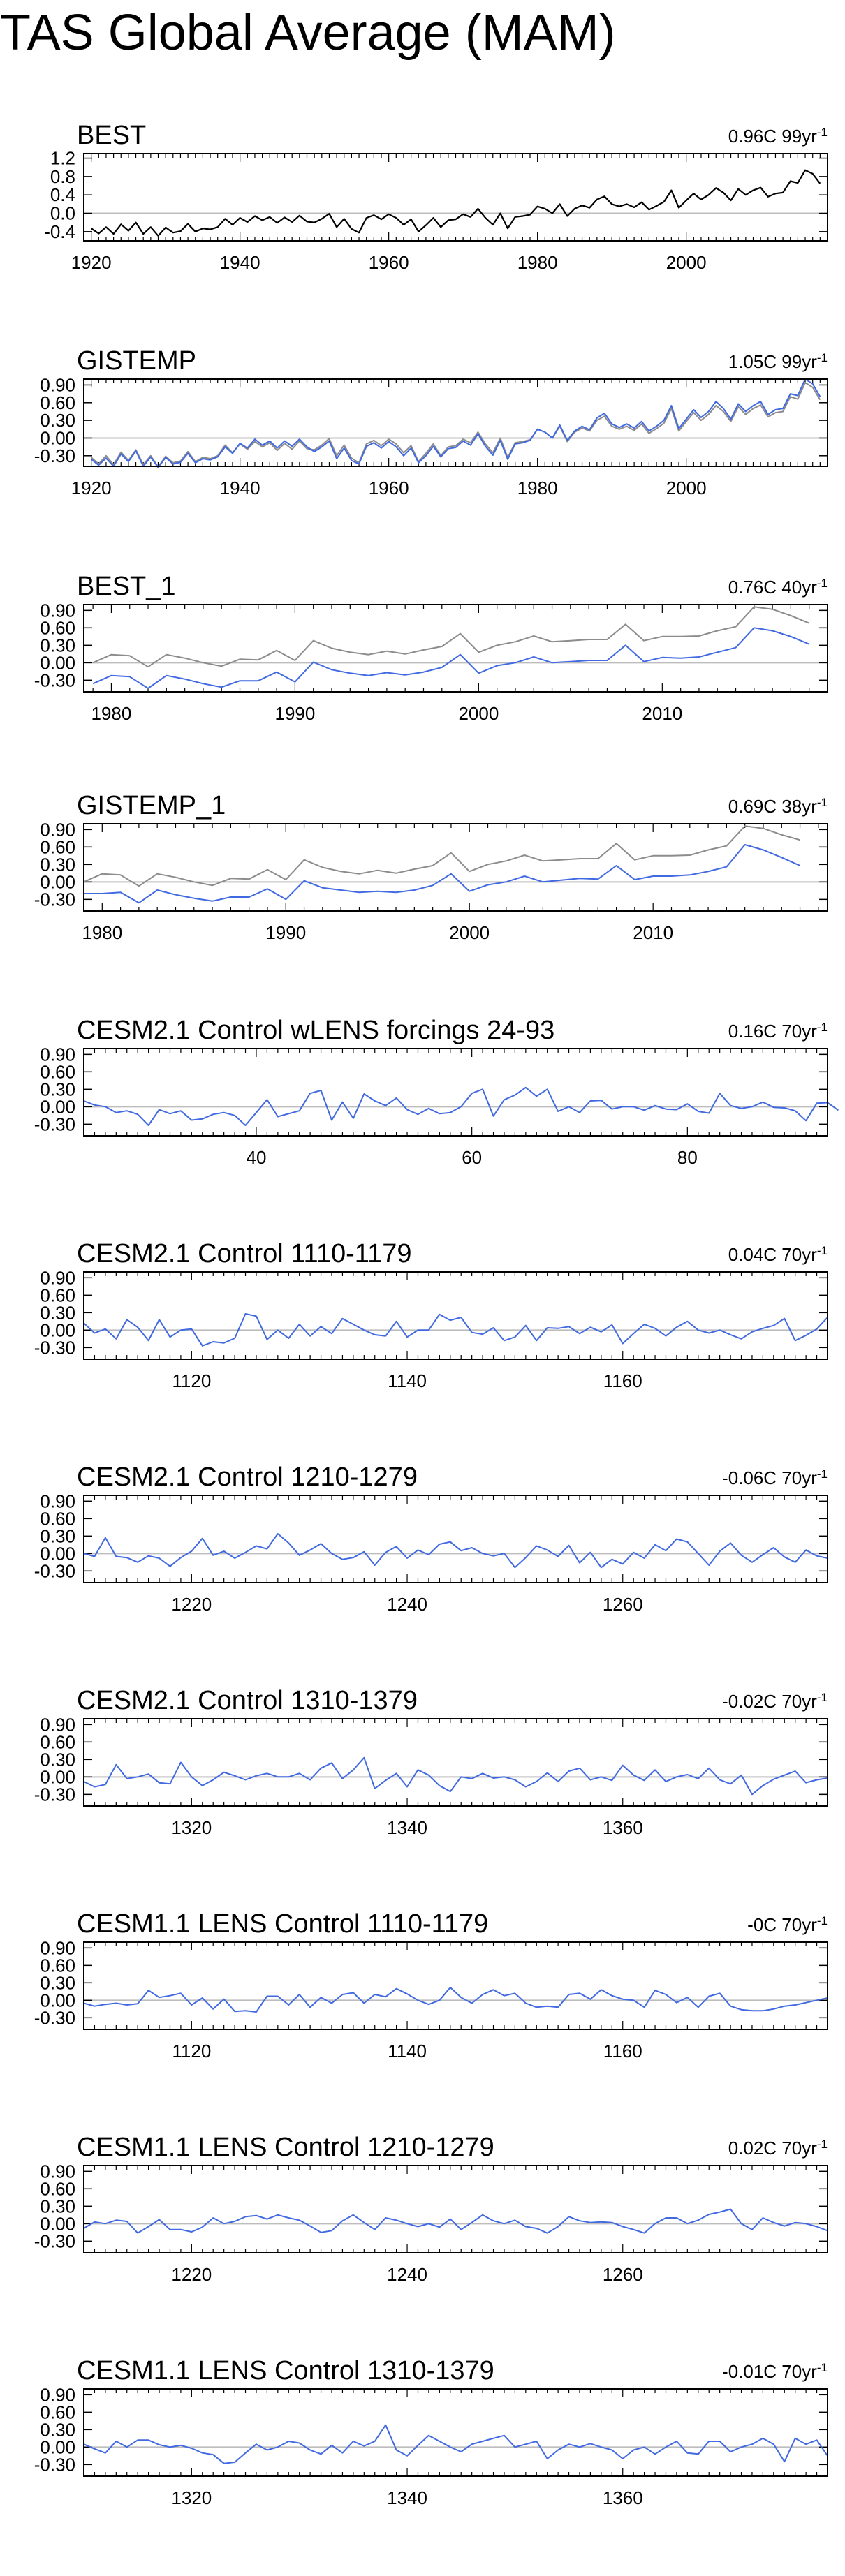 The image size is (845, 2576). I want to click on trend-label: 1.05C 99yr-1, so click(778, 362).